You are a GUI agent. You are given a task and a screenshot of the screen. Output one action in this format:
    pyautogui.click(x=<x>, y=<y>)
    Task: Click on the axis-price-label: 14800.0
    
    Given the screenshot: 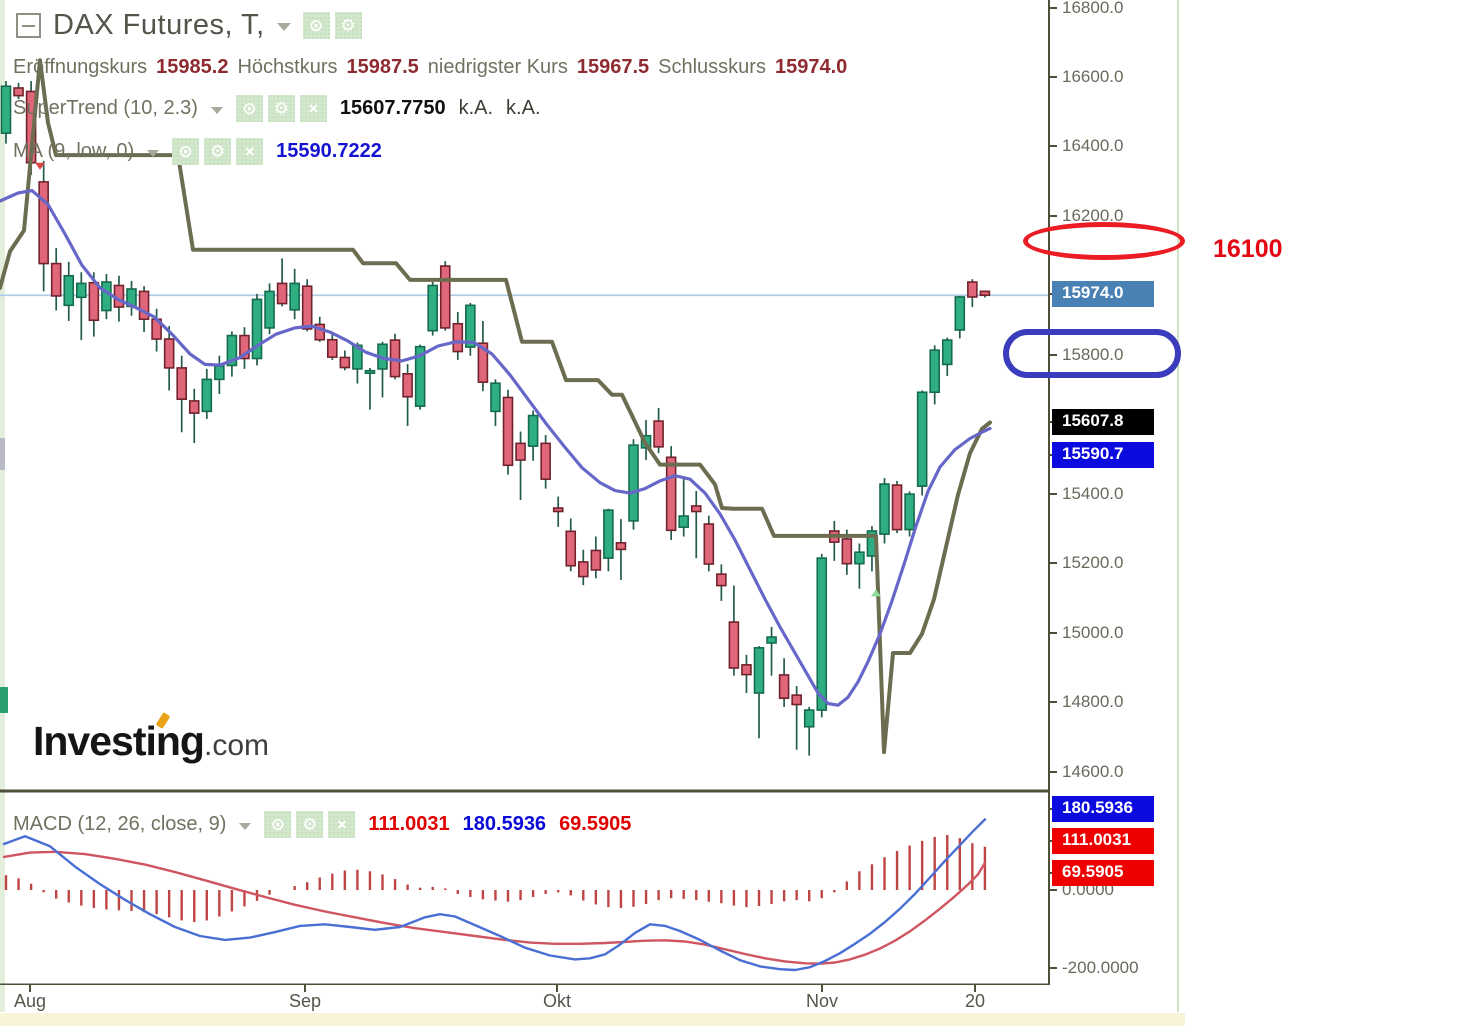 What is the action you would take?
    pyautogui.click(x=1093, y=701)
    